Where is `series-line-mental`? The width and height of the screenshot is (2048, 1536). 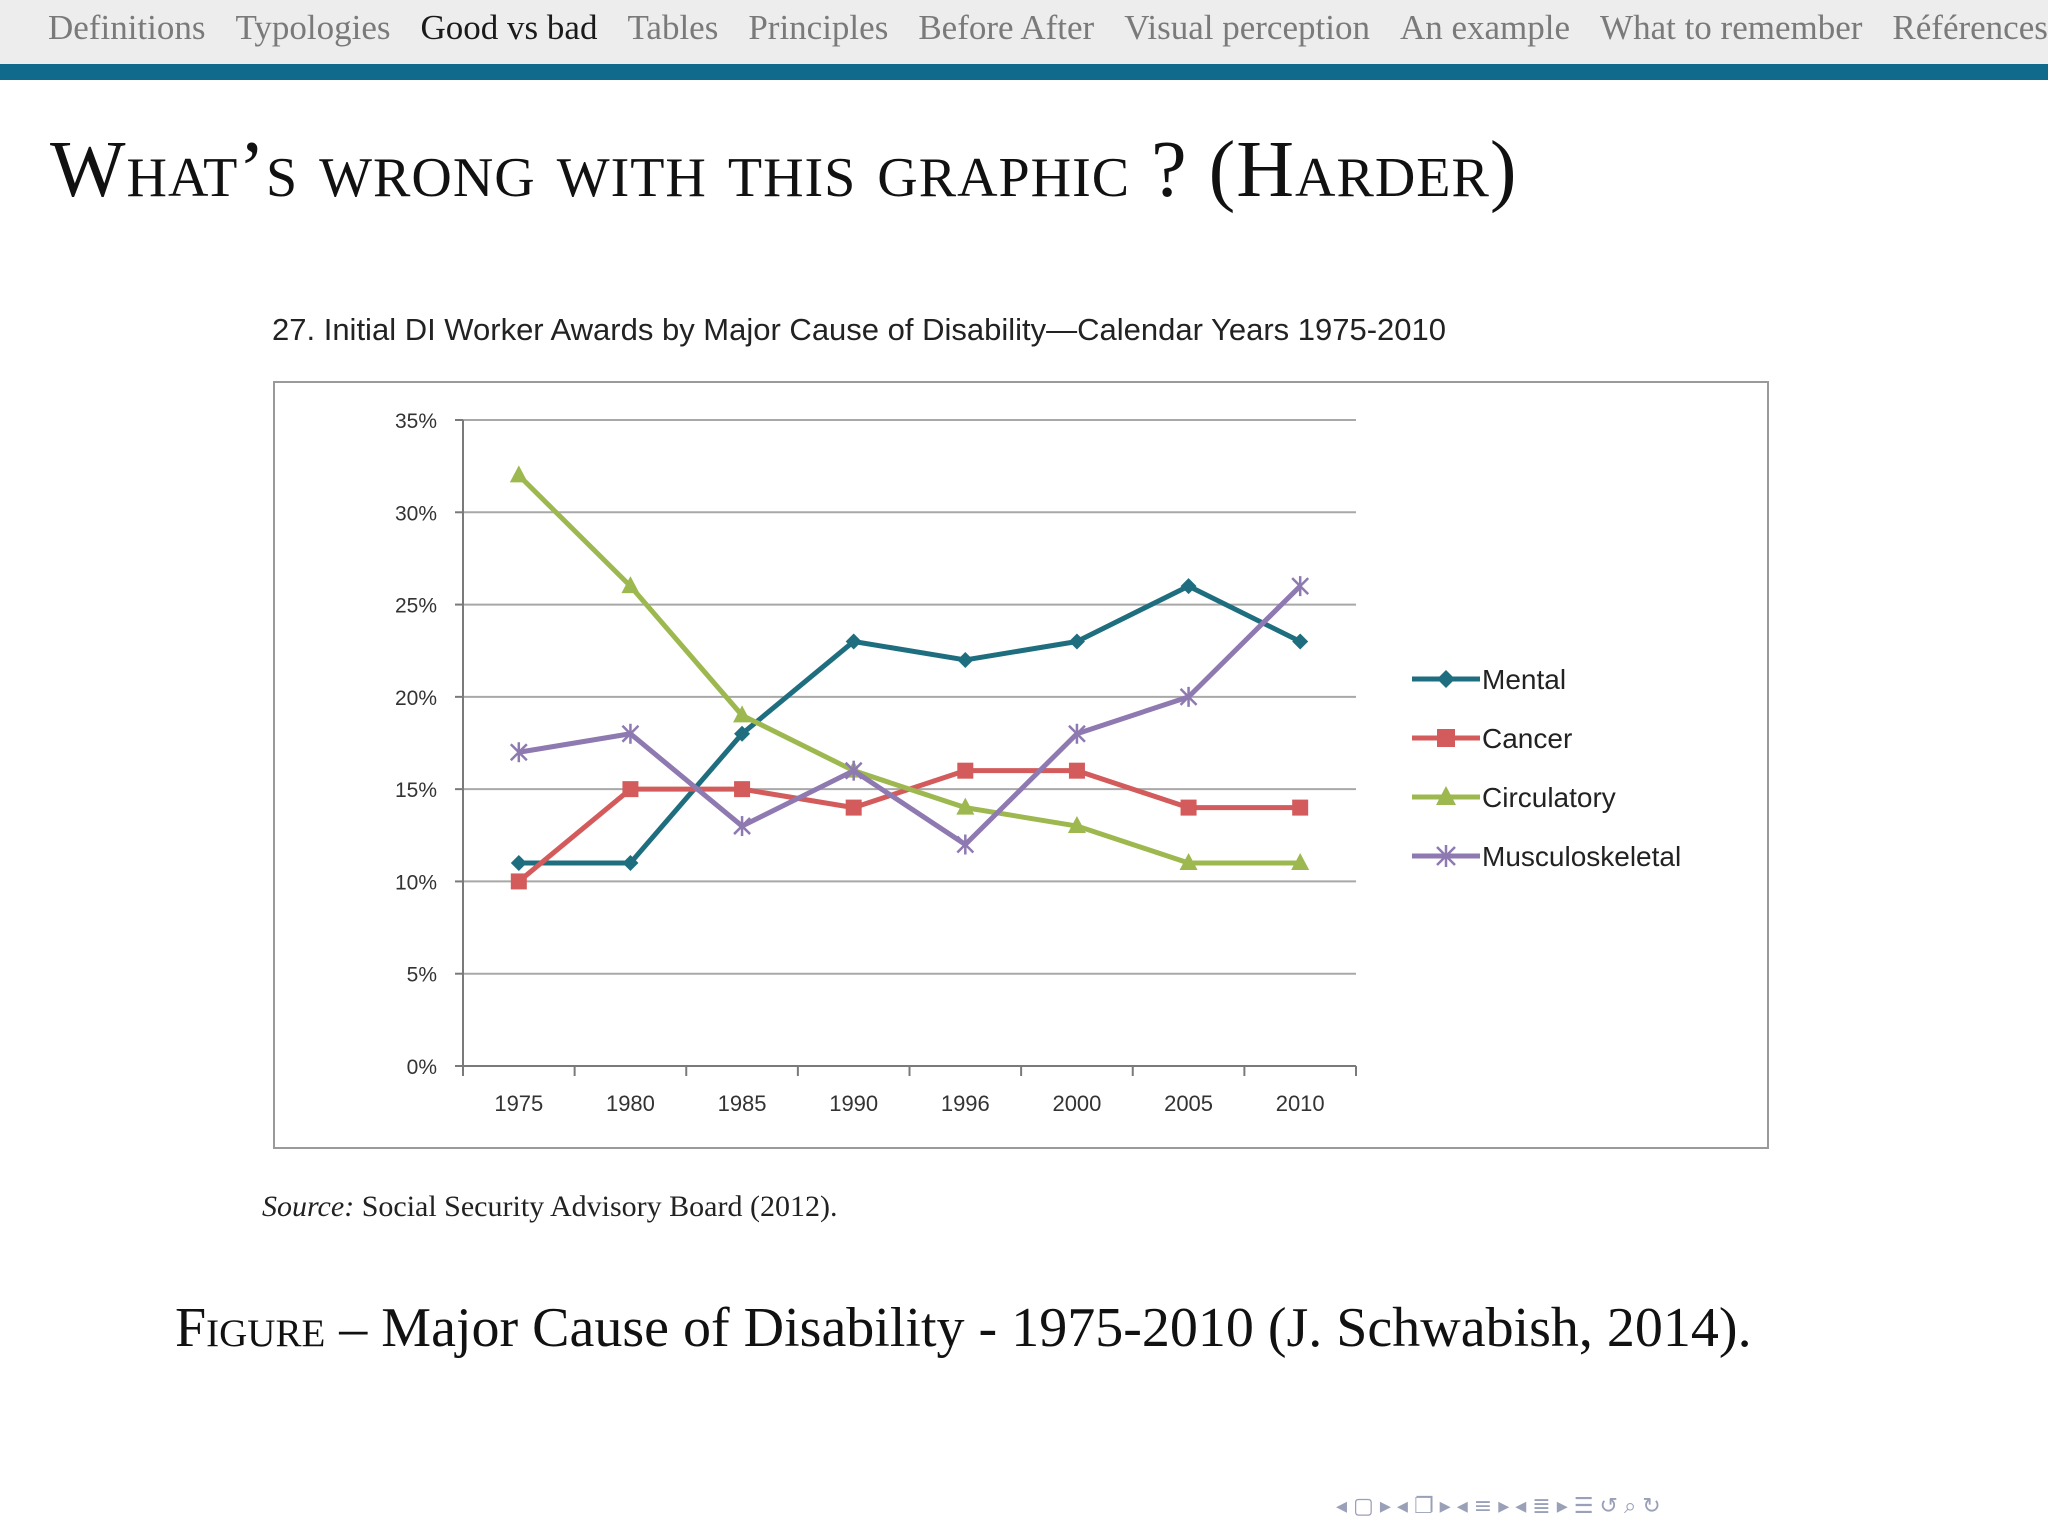
series-line-mental is located at coordinates (910, 724).